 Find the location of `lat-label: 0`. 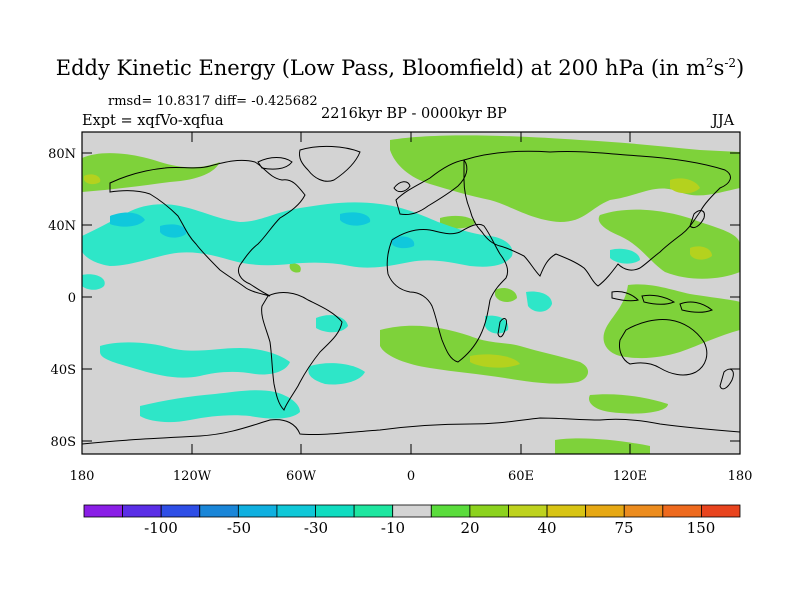

lat-label: 0 is located at coordinates (72, 298).